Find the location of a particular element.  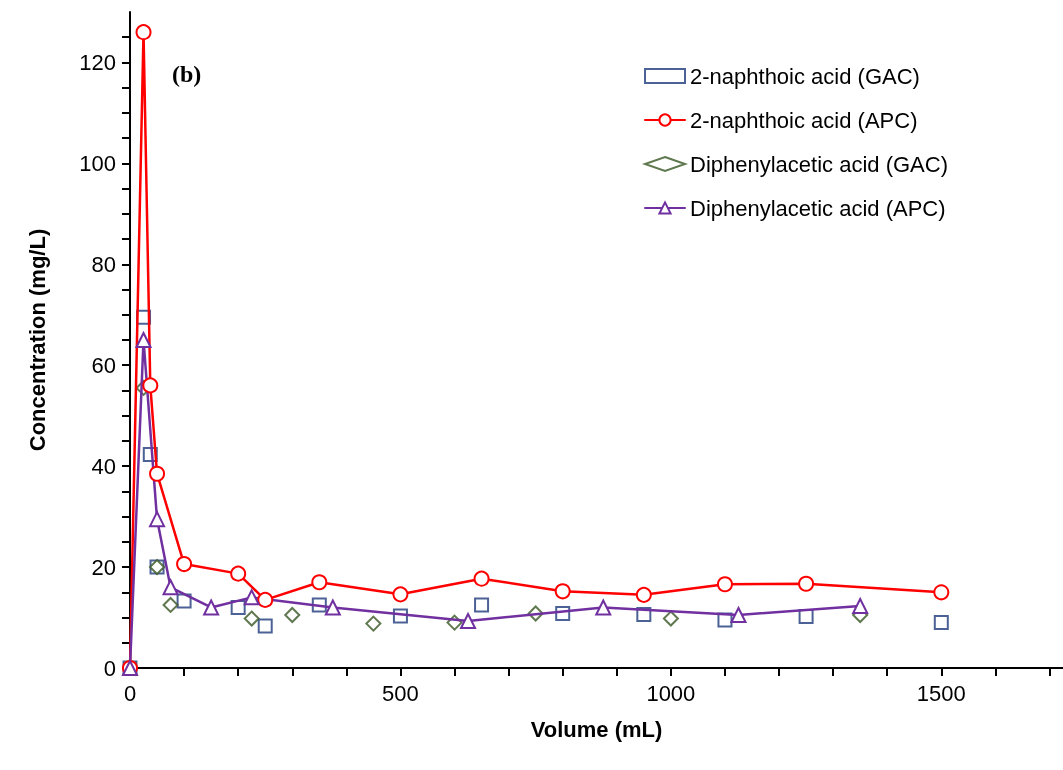

x-tick-label: 1500 is located at coordinates (941, 693).